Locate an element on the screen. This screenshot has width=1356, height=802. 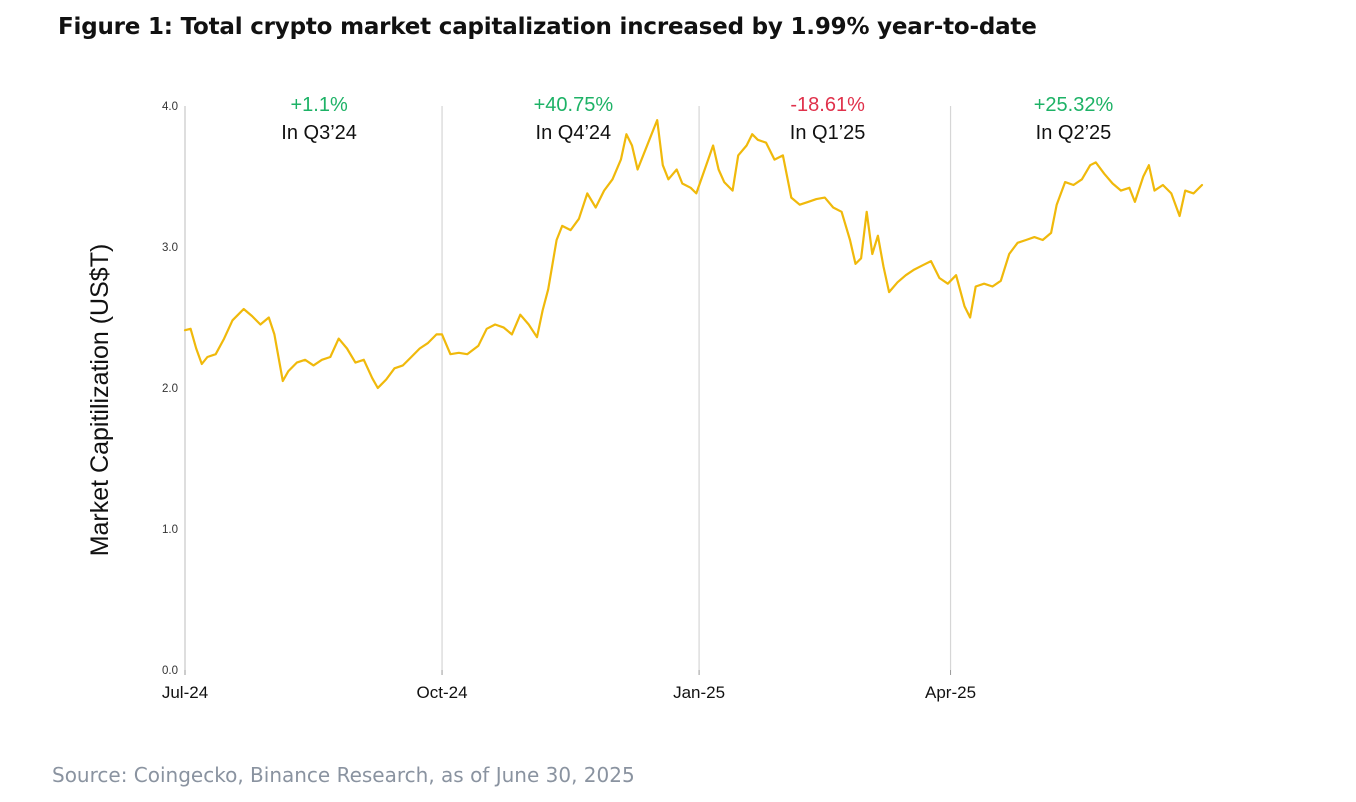
quarter-change-value: +25.32% is located at coordinates (1074, 105).